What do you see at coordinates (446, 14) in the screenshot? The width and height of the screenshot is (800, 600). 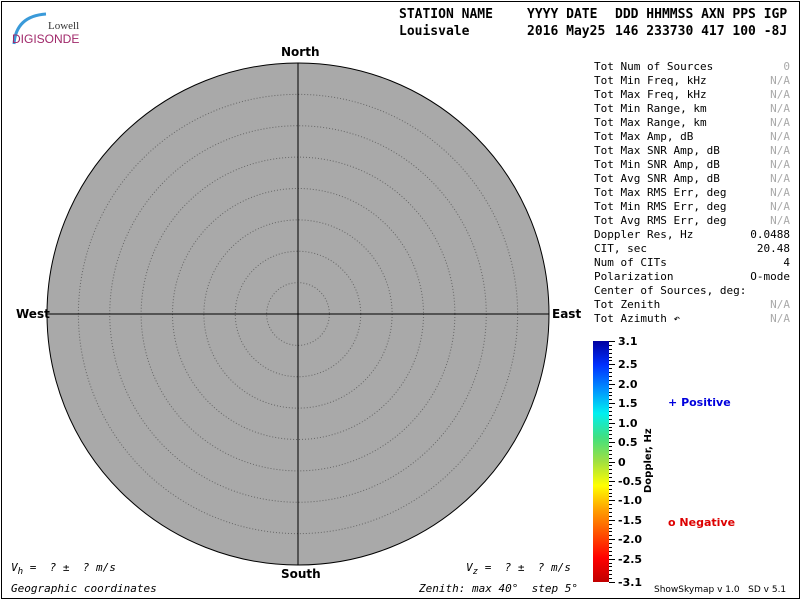 I see `header-label-station: STATION NAME` at bounding box center [446, 14].